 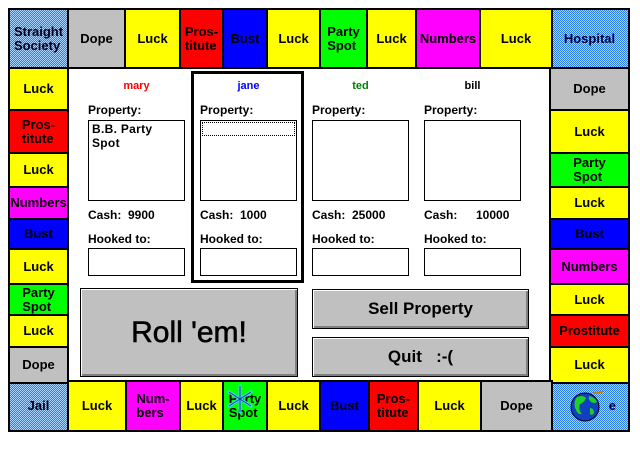 I want to click on cash-value: 10000, so click(x=493, y=215).